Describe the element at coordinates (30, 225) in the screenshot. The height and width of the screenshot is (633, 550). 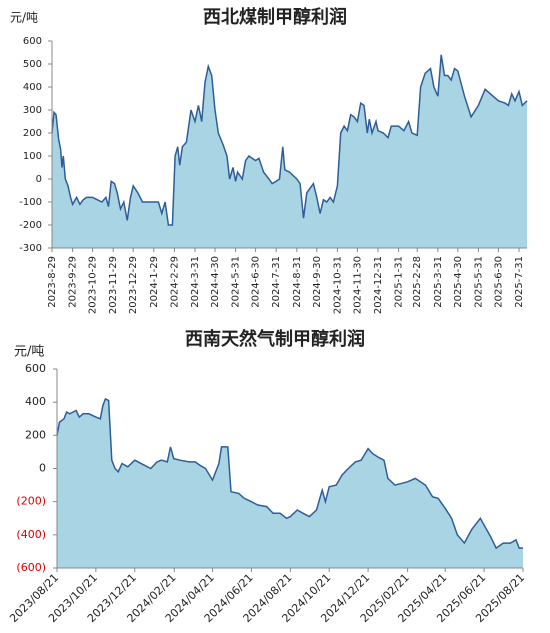
I see `y-tick-label: -200` at that location.